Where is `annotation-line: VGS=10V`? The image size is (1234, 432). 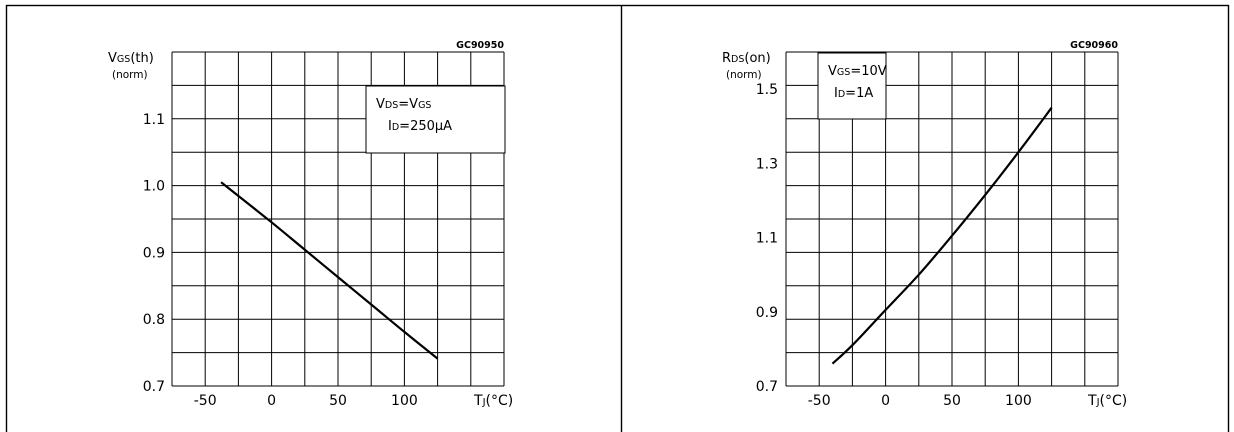 annotation-line: VGS=10V is located at coordinates (857, 71).